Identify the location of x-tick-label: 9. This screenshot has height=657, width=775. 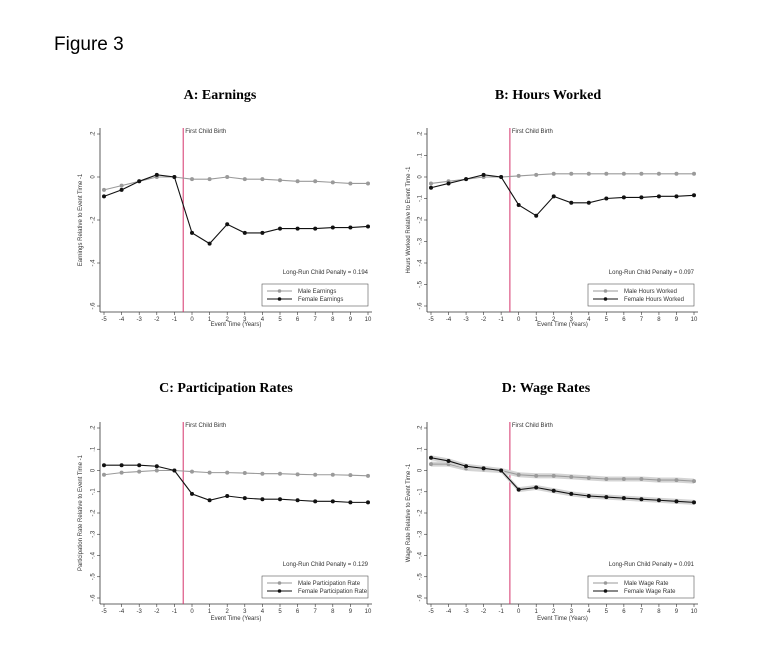
(677, 320).